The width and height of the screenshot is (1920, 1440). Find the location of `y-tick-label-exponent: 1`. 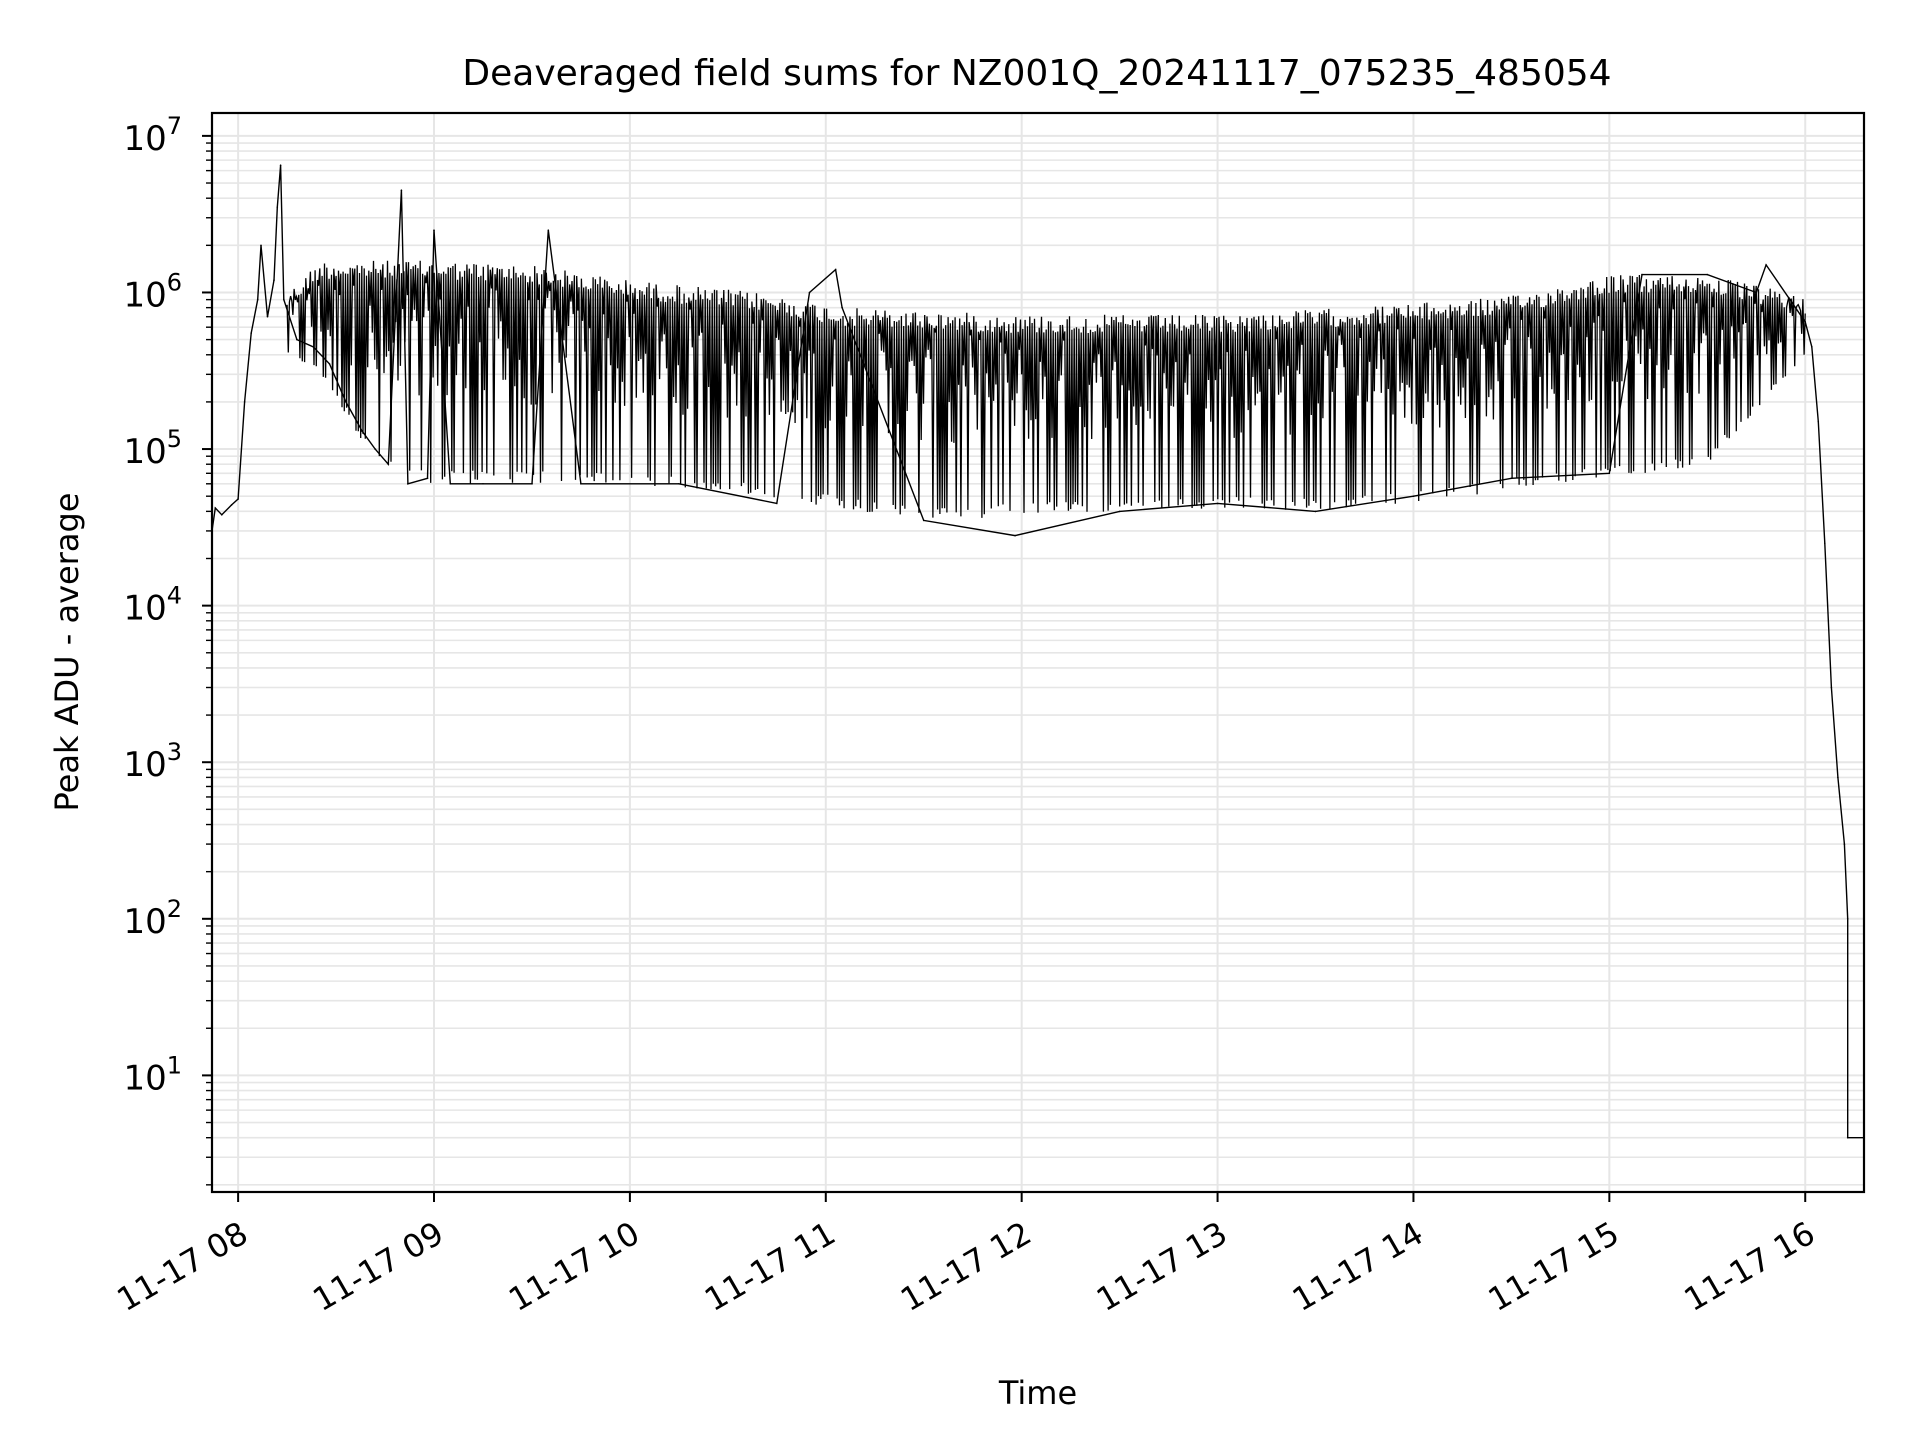

y-tick-label-exponent: 1 is located at coordinates (174, 1065).